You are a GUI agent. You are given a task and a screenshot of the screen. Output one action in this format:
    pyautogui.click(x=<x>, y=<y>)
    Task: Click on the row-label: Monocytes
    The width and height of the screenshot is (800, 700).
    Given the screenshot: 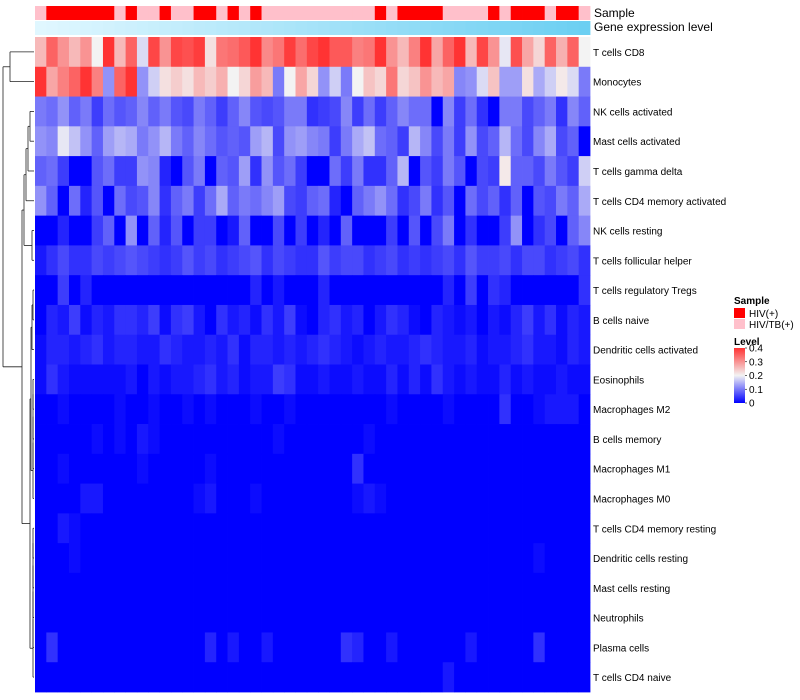 What is the action you would take?
    pyautogui.click(x=617, y=83)
    